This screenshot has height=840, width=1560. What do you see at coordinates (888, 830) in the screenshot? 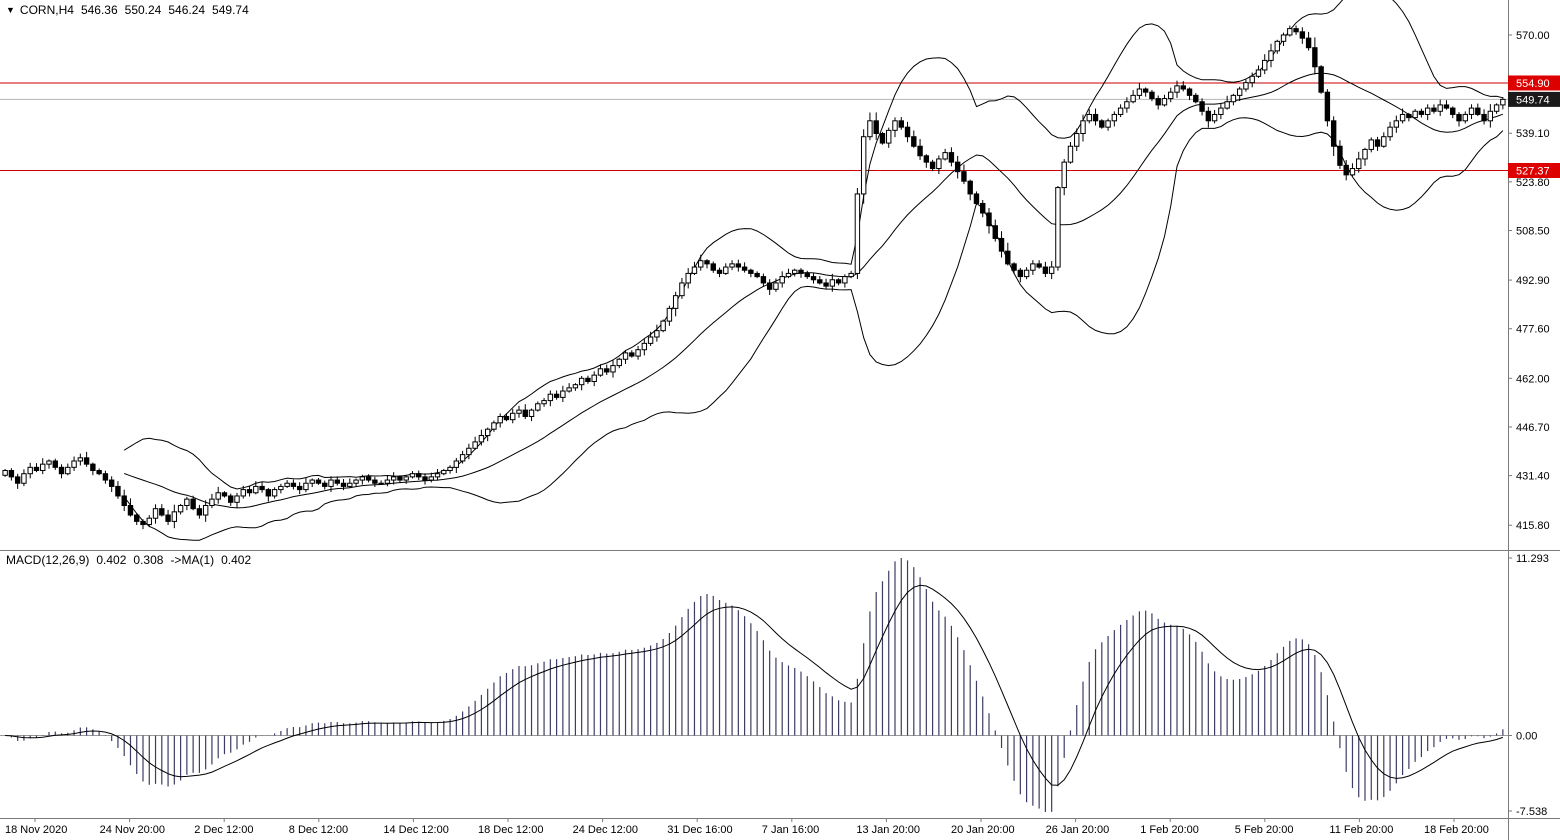
I see `time-axis-label: 13 Jan 20:00` at bounding box center [888, 830].